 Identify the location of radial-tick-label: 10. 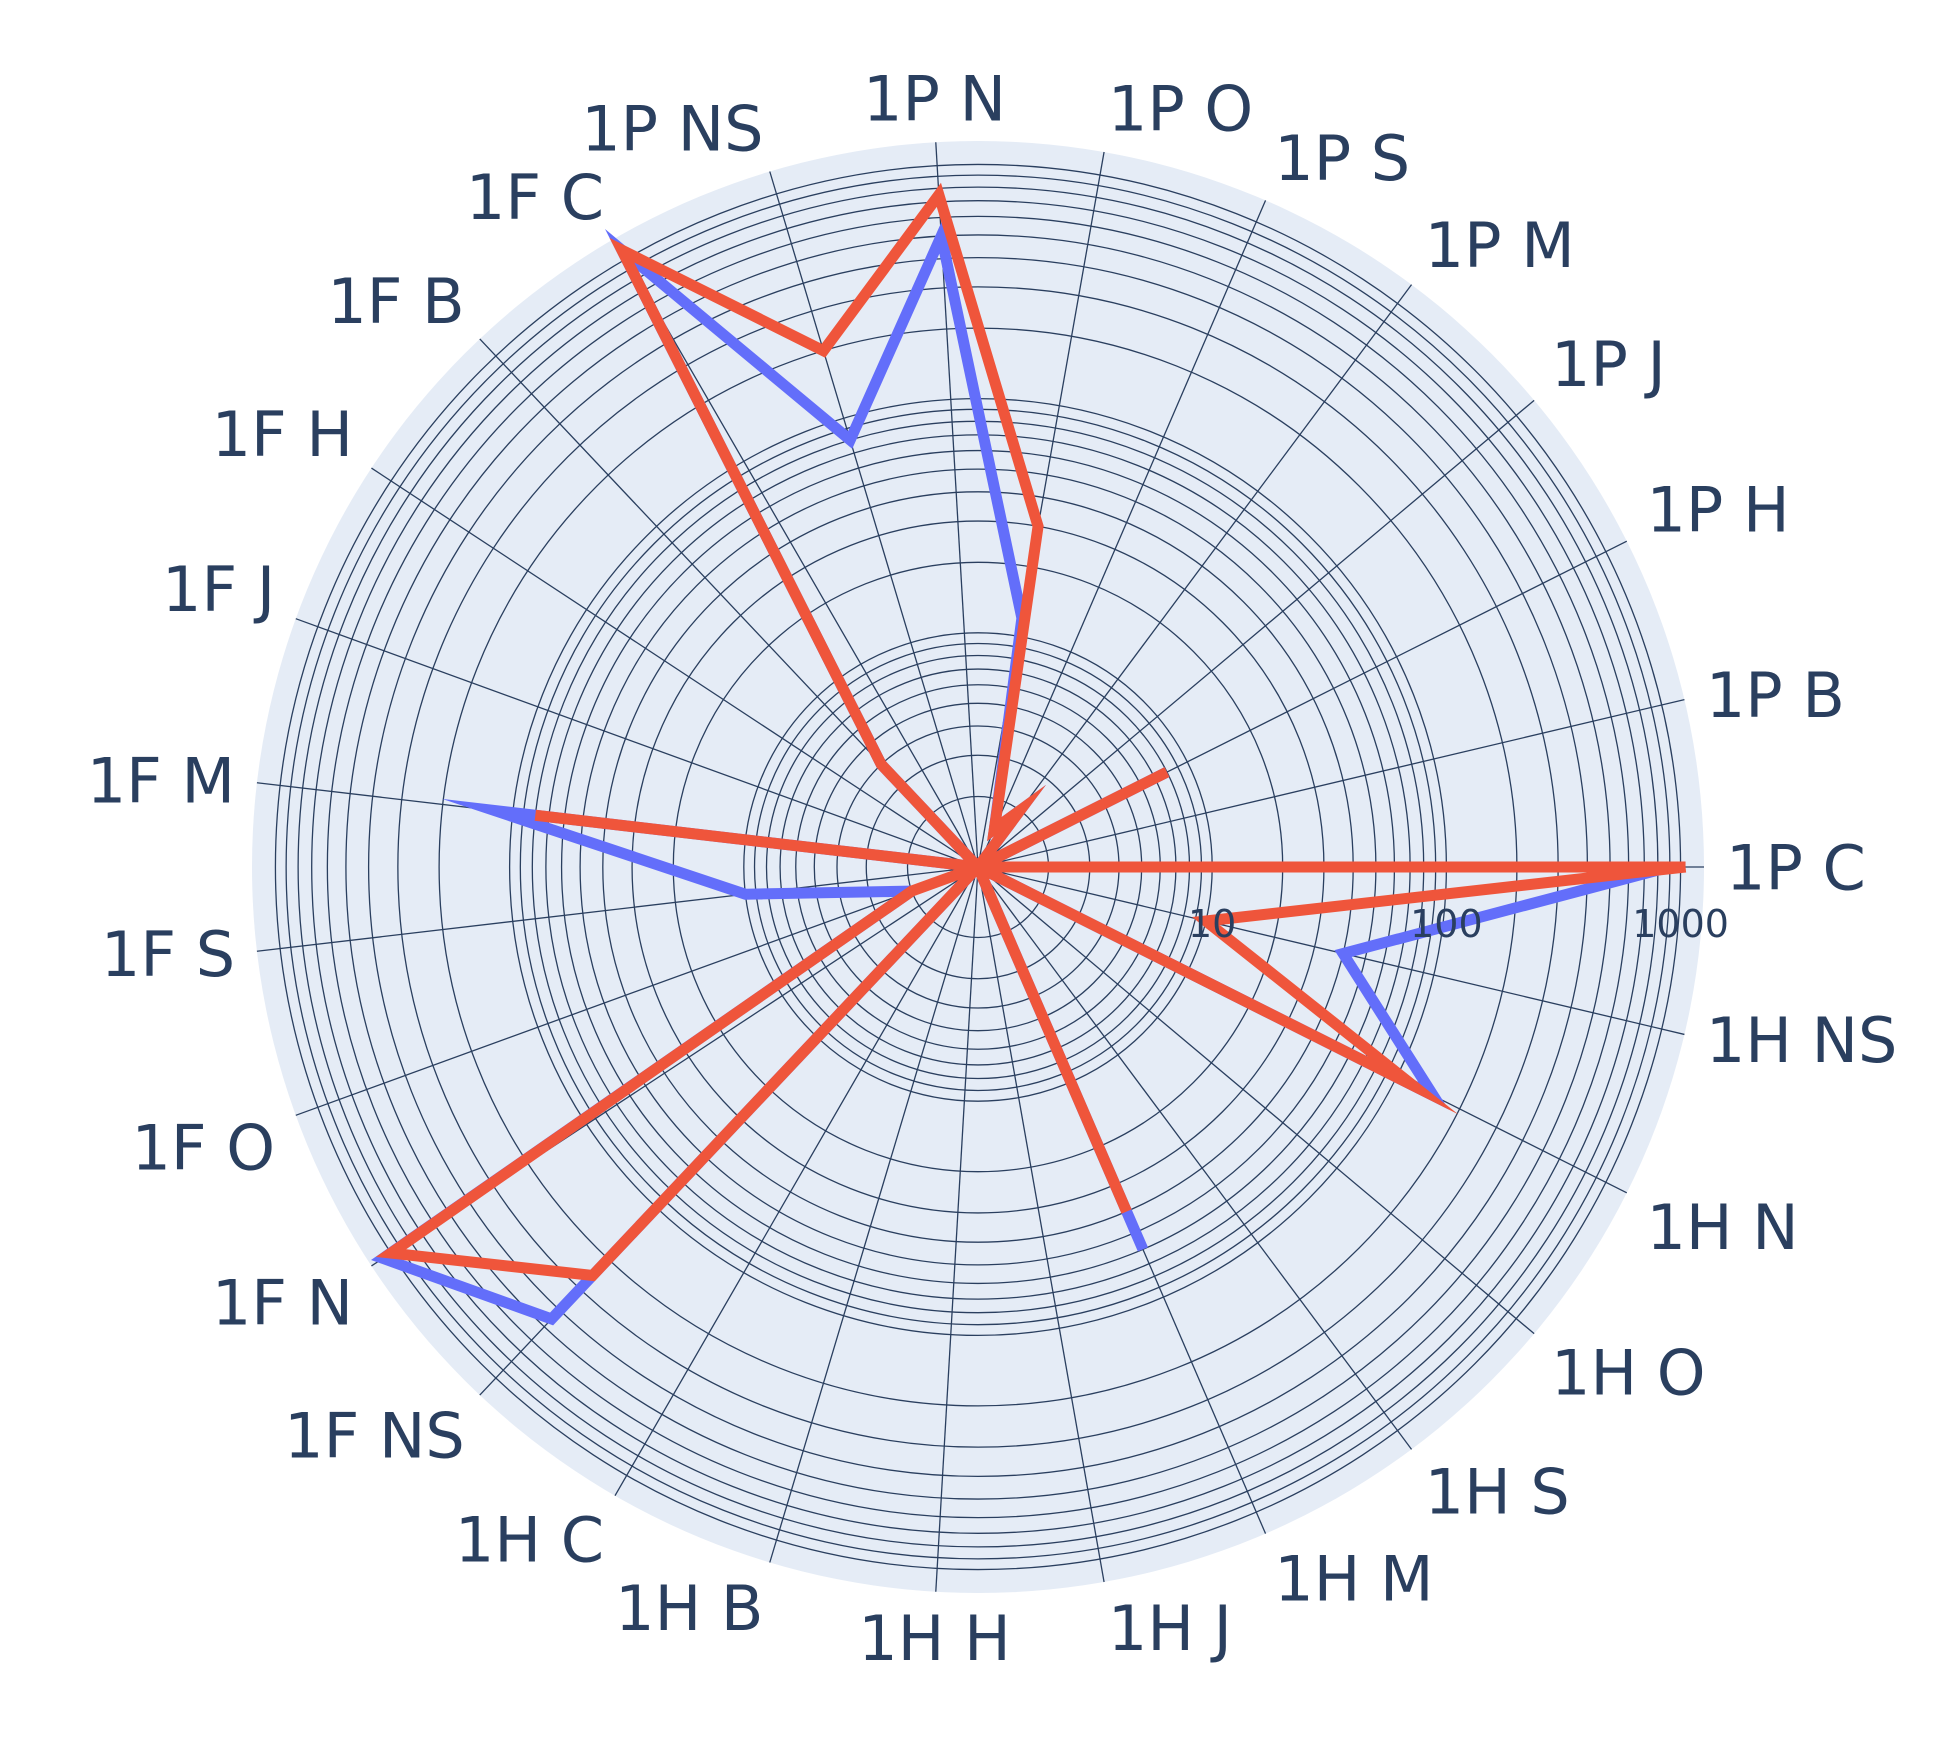
(1212, 924).